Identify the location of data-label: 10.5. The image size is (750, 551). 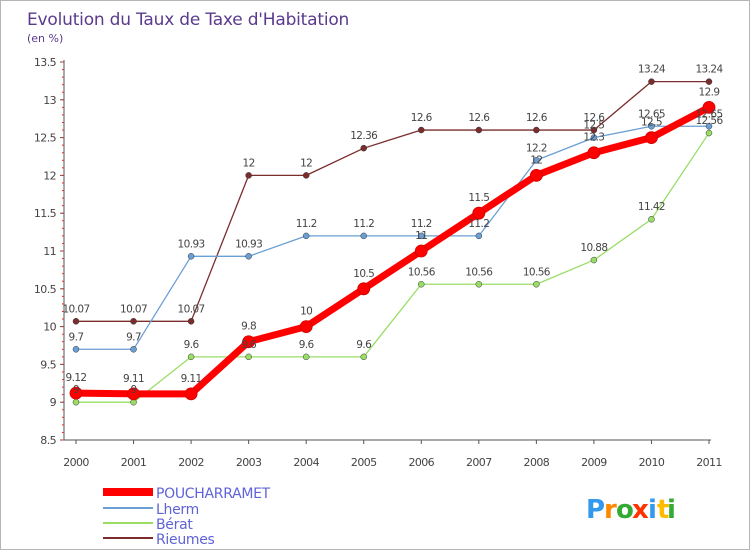
(363, 274).